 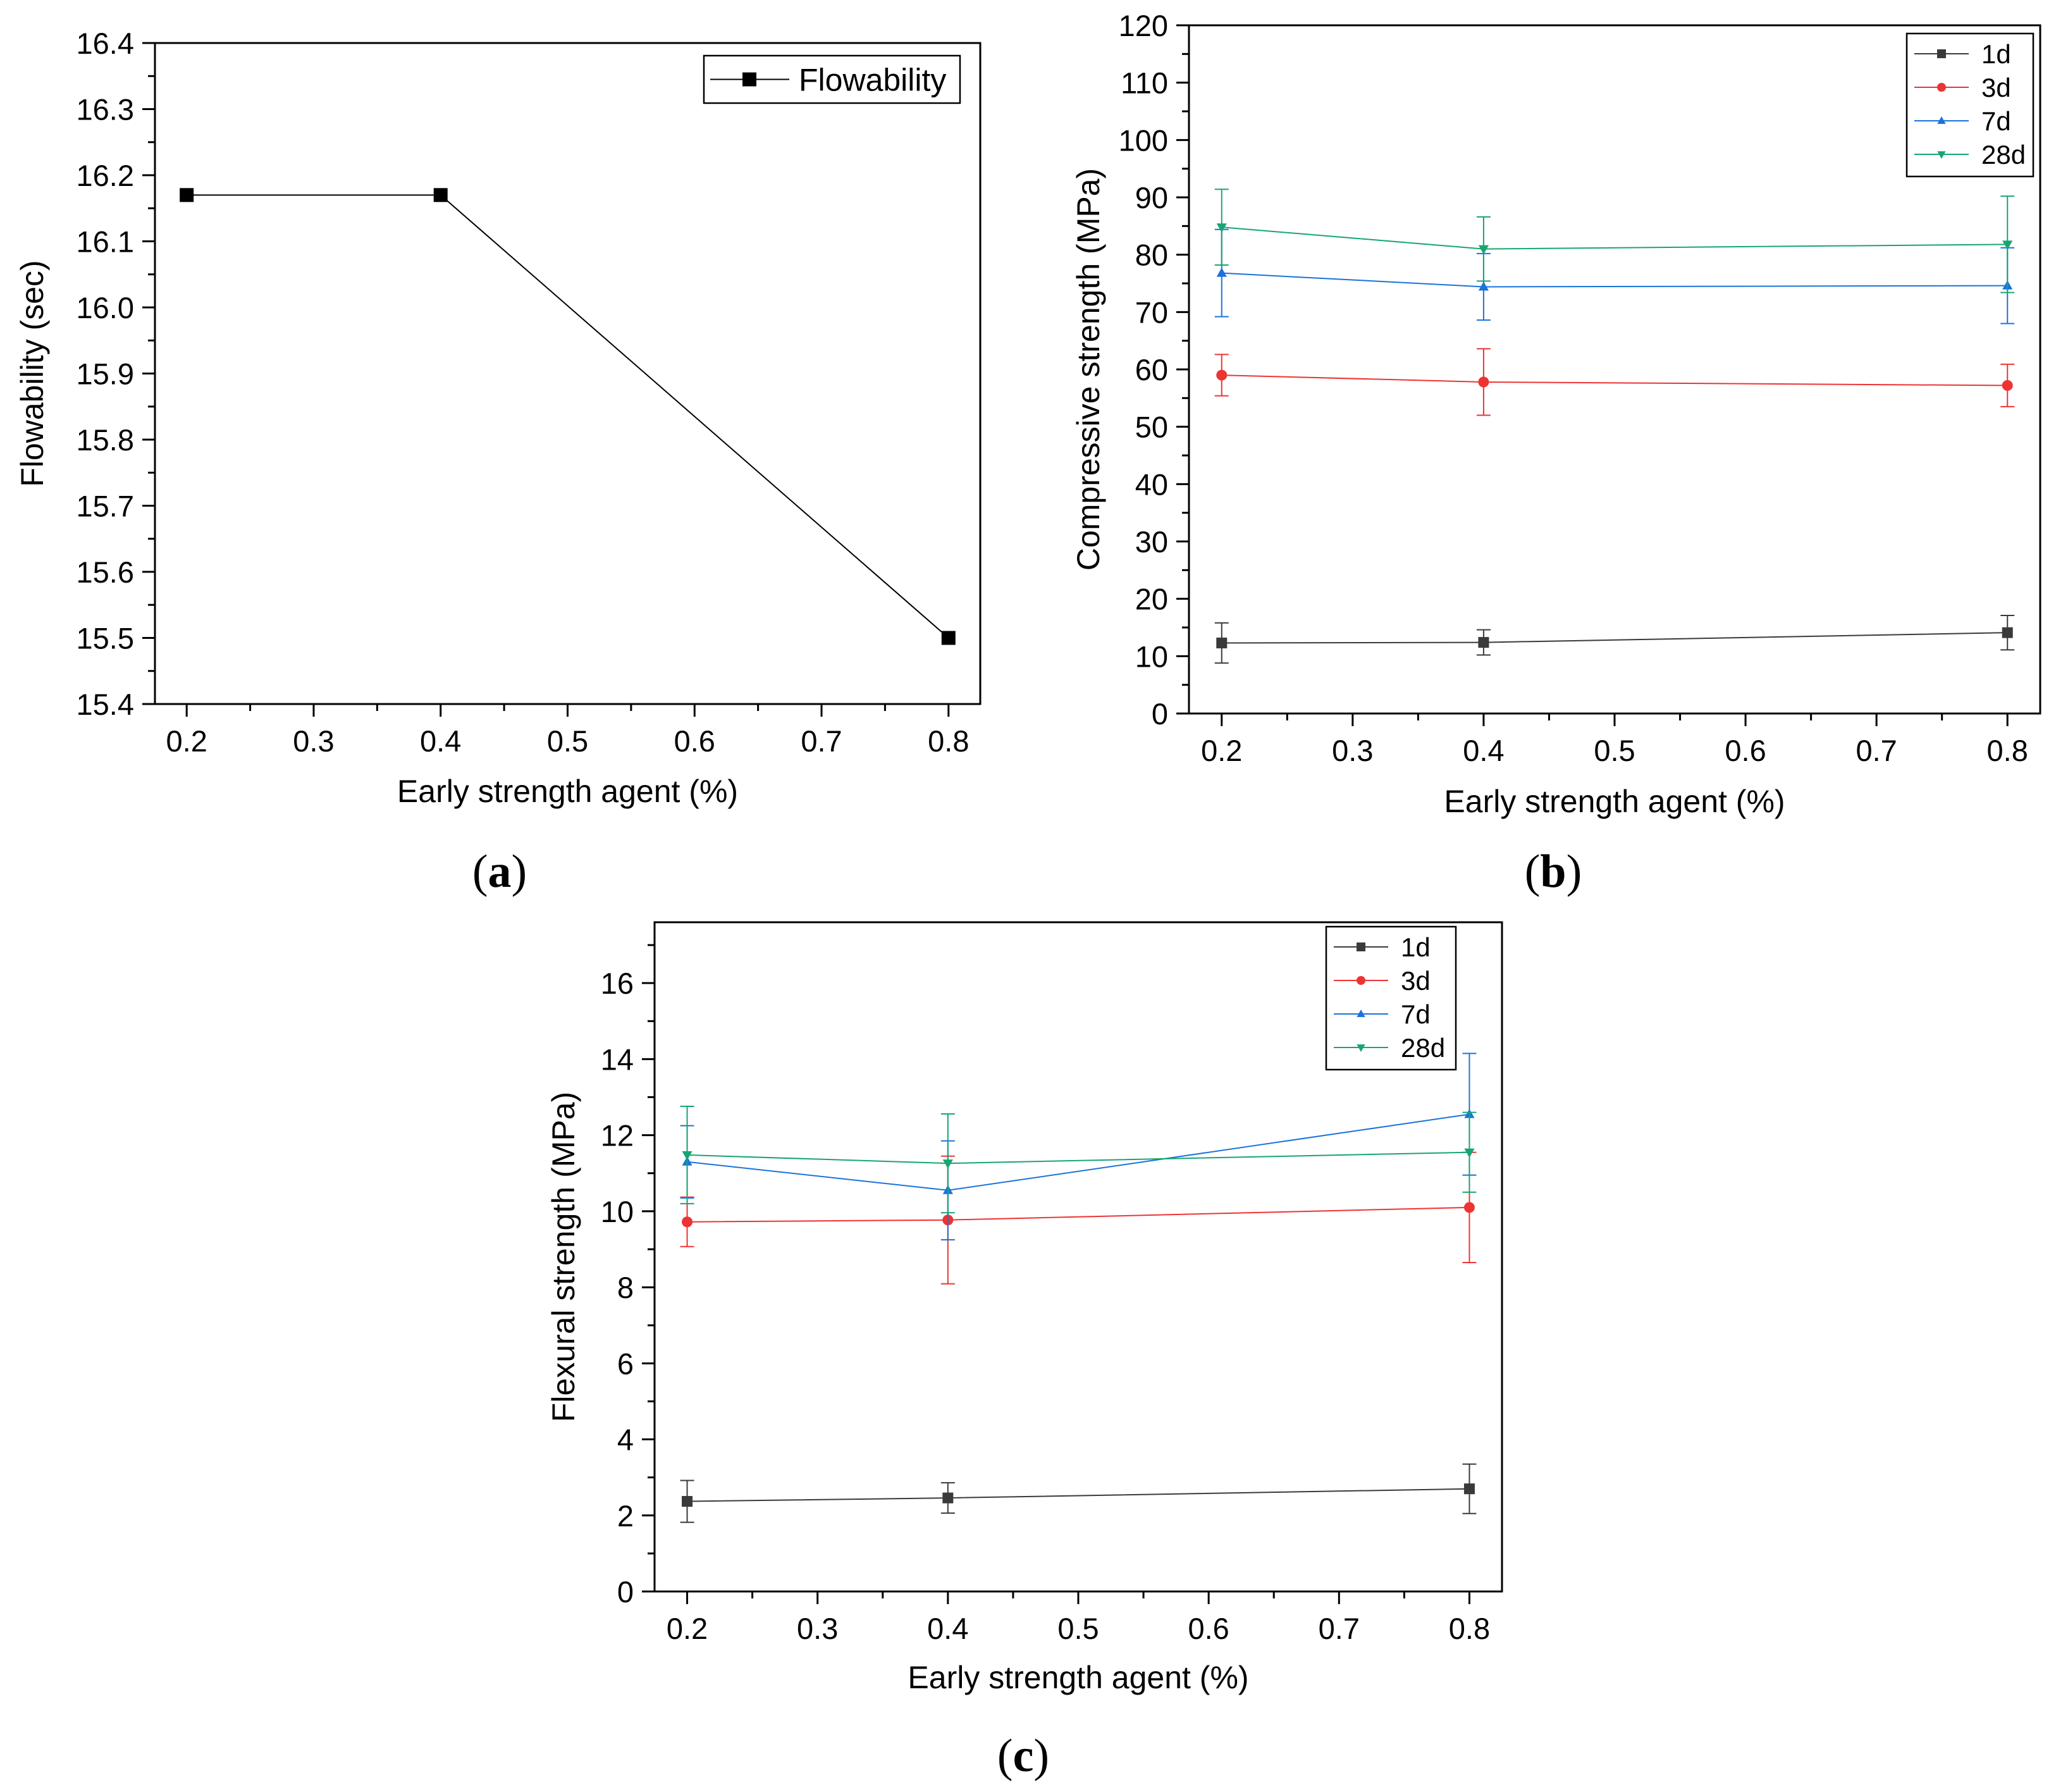 What do you see at coordinates (1614, 382) in the screenshot?
I see `series-3d` at bounding box center [1614, 382].